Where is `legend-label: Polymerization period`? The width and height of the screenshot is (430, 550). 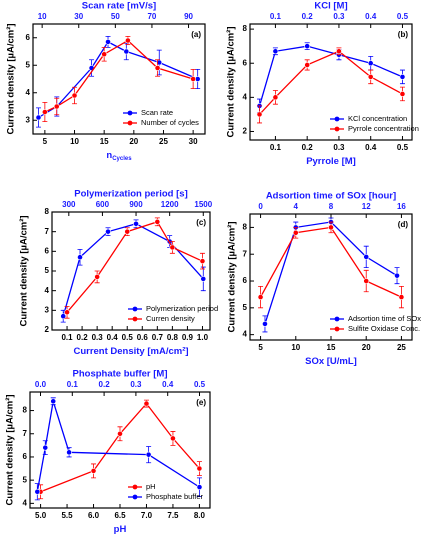
legend-label: Polymerization period is located at coordinates (182, 308).